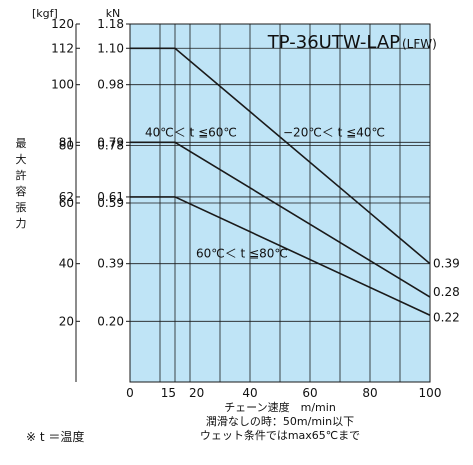 The image size is (473, 465). I want to click on unit-left: [kgf], so click(45, 13).